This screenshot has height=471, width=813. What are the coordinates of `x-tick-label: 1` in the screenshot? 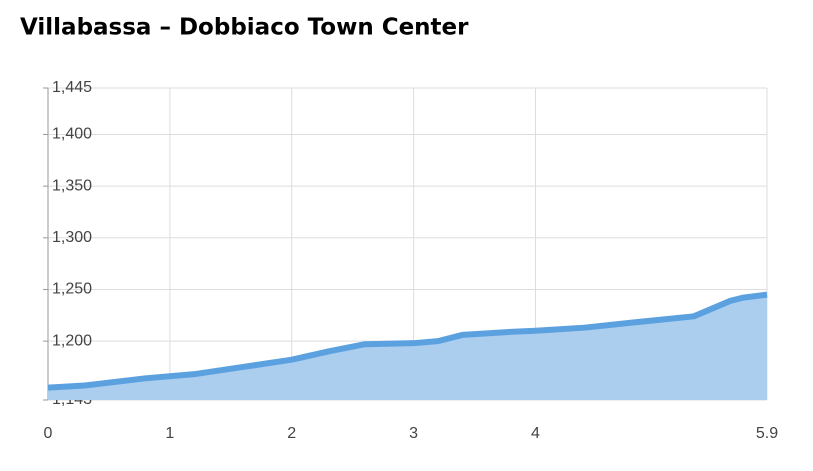 It's located at (169, 433).